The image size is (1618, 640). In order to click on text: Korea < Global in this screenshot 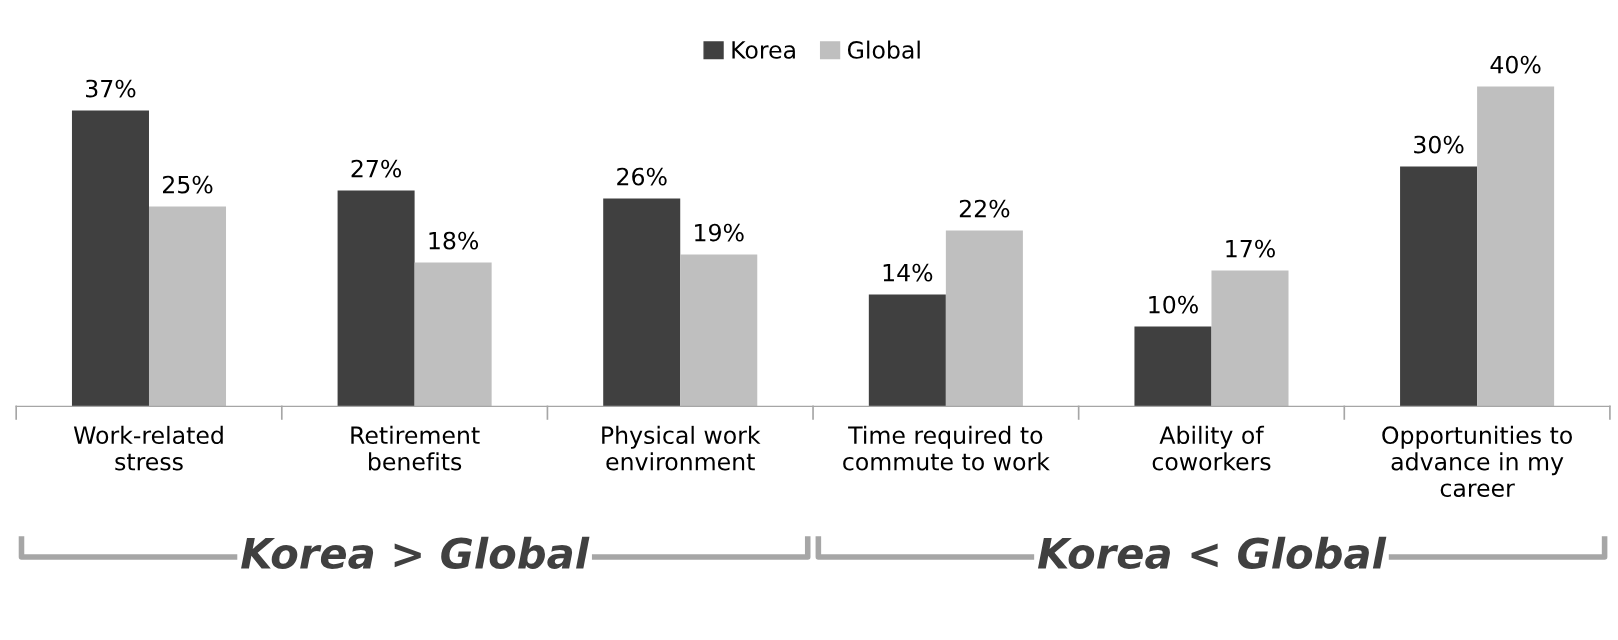, I will do `click(1212, 553)`.